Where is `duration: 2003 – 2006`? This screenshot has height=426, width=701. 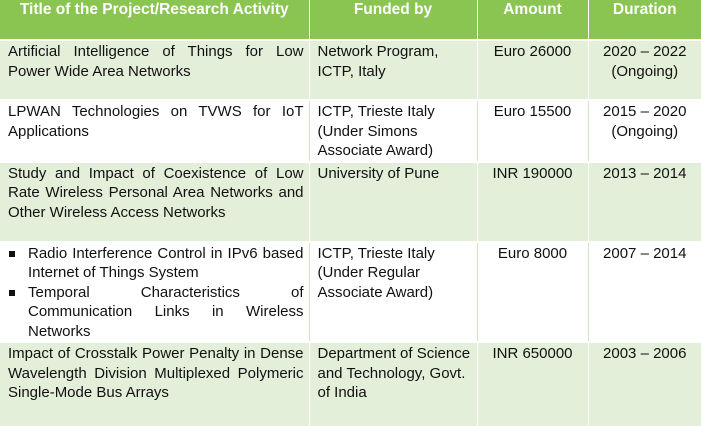 duration: 2003 – 2006 is located at coordinates (644, 383).